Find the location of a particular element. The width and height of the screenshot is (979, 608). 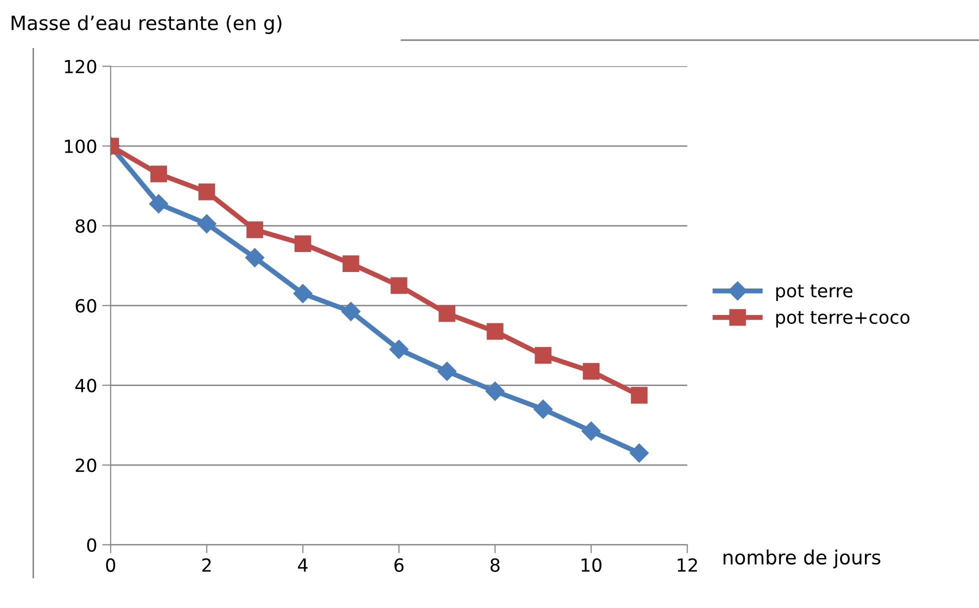

y-tick-label: 0 is located at coordinates (91, 545).